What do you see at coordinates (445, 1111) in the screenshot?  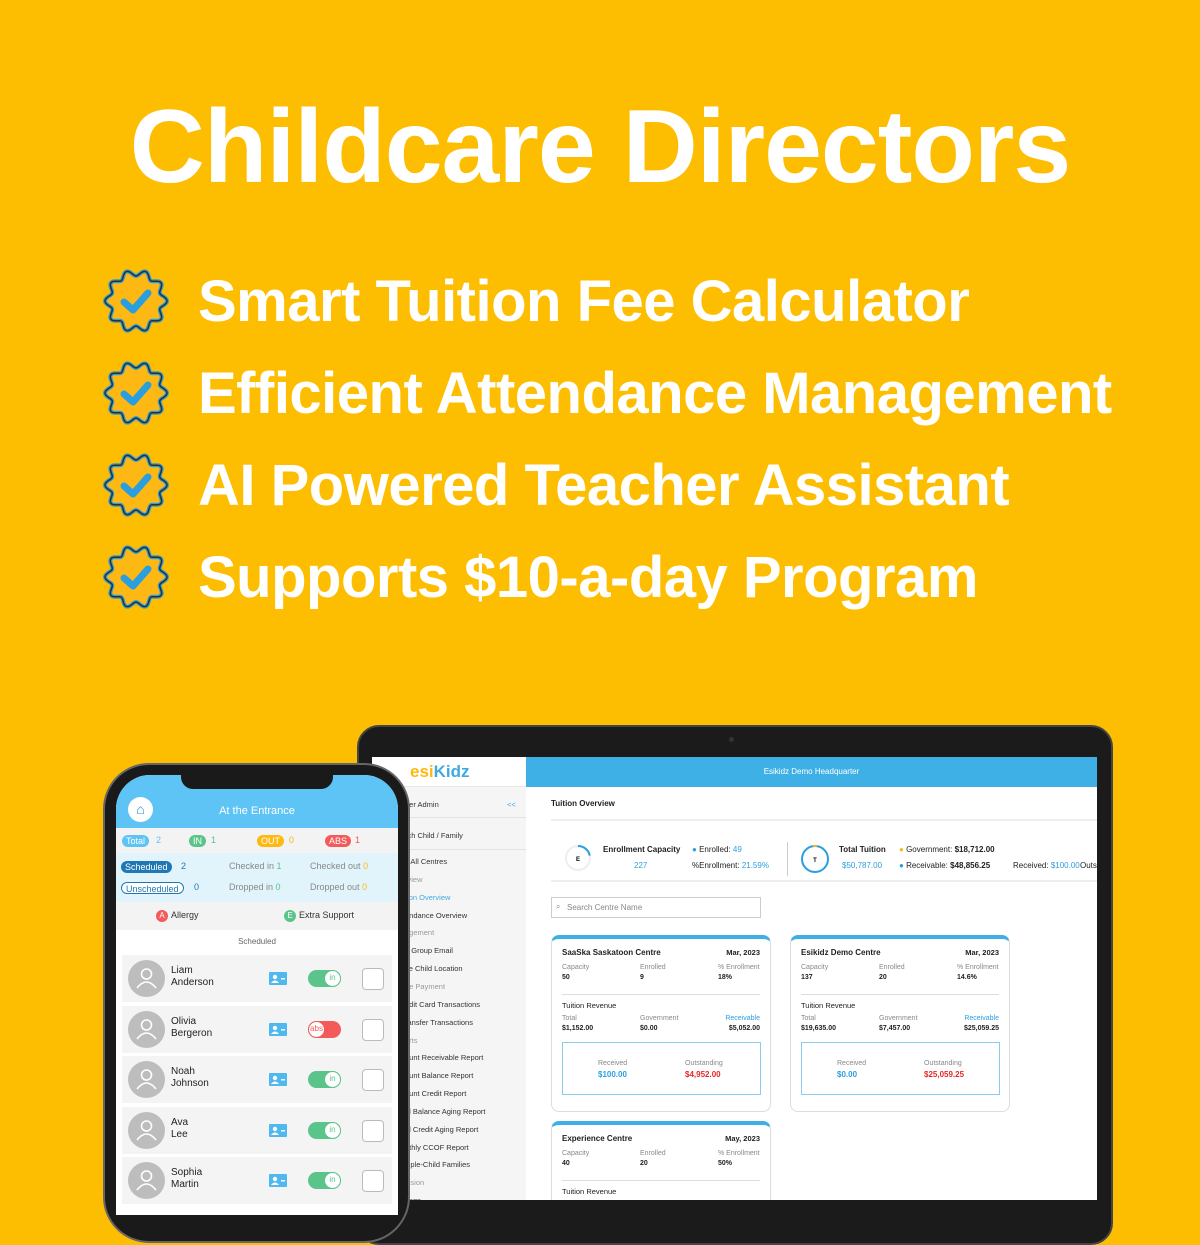 I see `sidebar-item: ld Balance Aging Report` at bounding box center [445, 1111].